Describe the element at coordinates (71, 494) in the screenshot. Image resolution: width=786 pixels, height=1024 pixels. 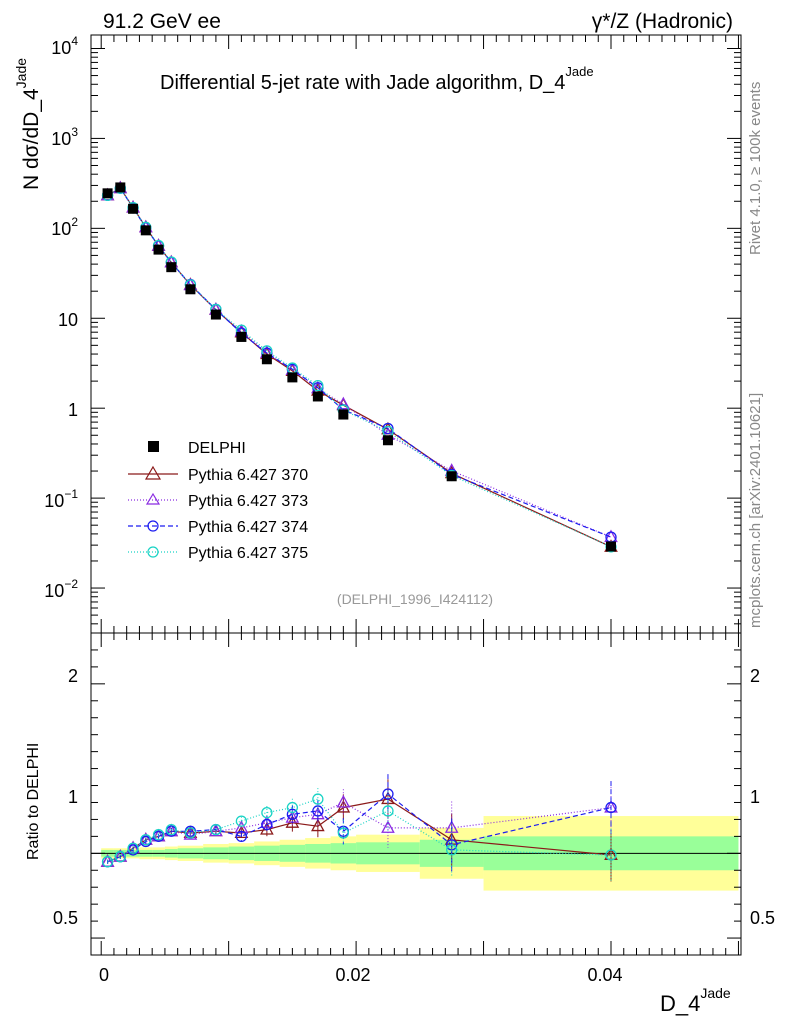
I see `y-tick-label-1e-1-exp: −1` at that location.